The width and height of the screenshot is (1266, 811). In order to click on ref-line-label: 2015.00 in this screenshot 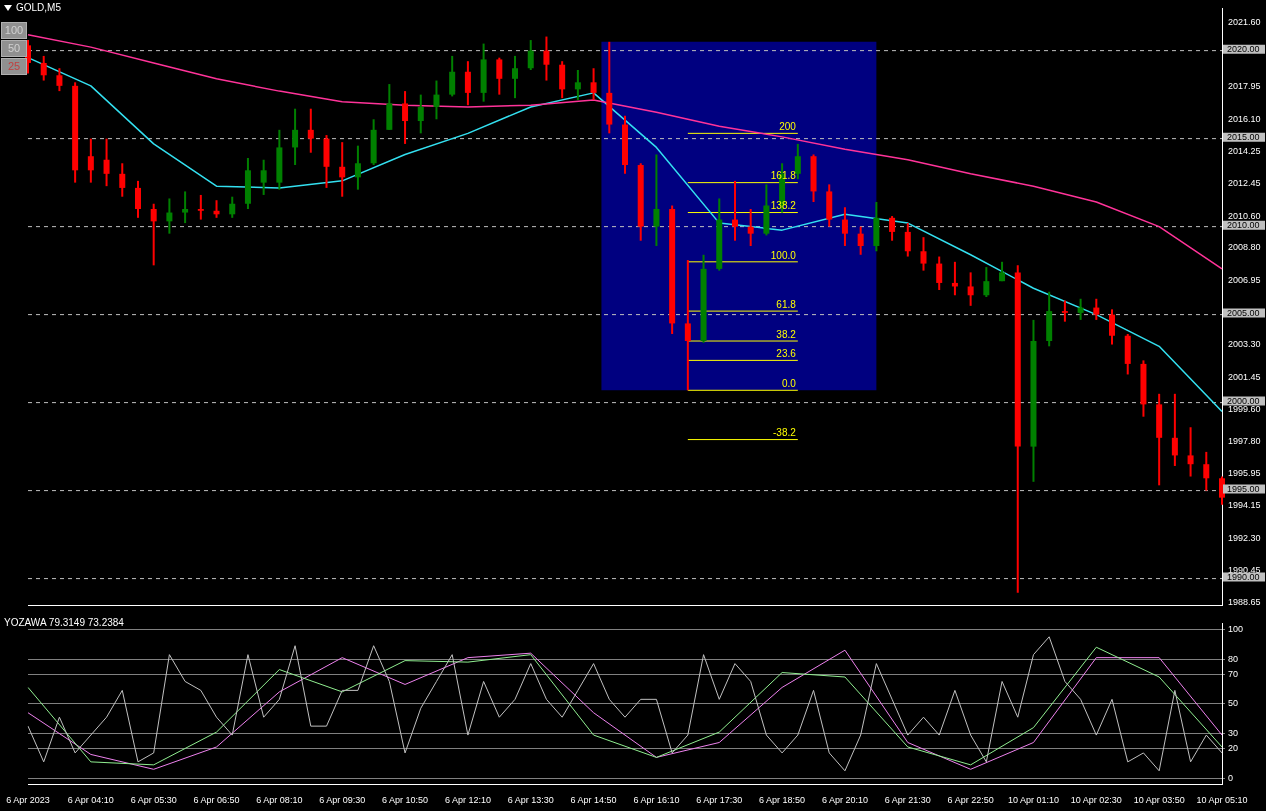, I will do `click(1243, 136)`.